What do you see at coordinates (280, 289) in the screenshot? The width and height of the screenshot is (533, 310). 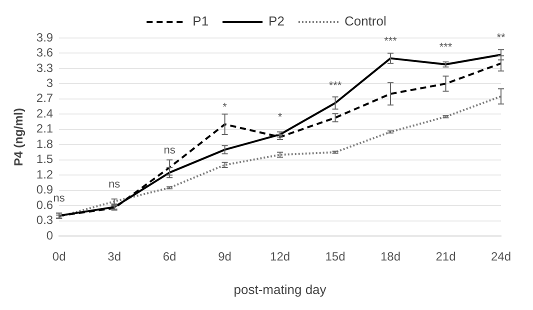 I see `x-axis-title: post-mating day` at bounding box center [280, 289].